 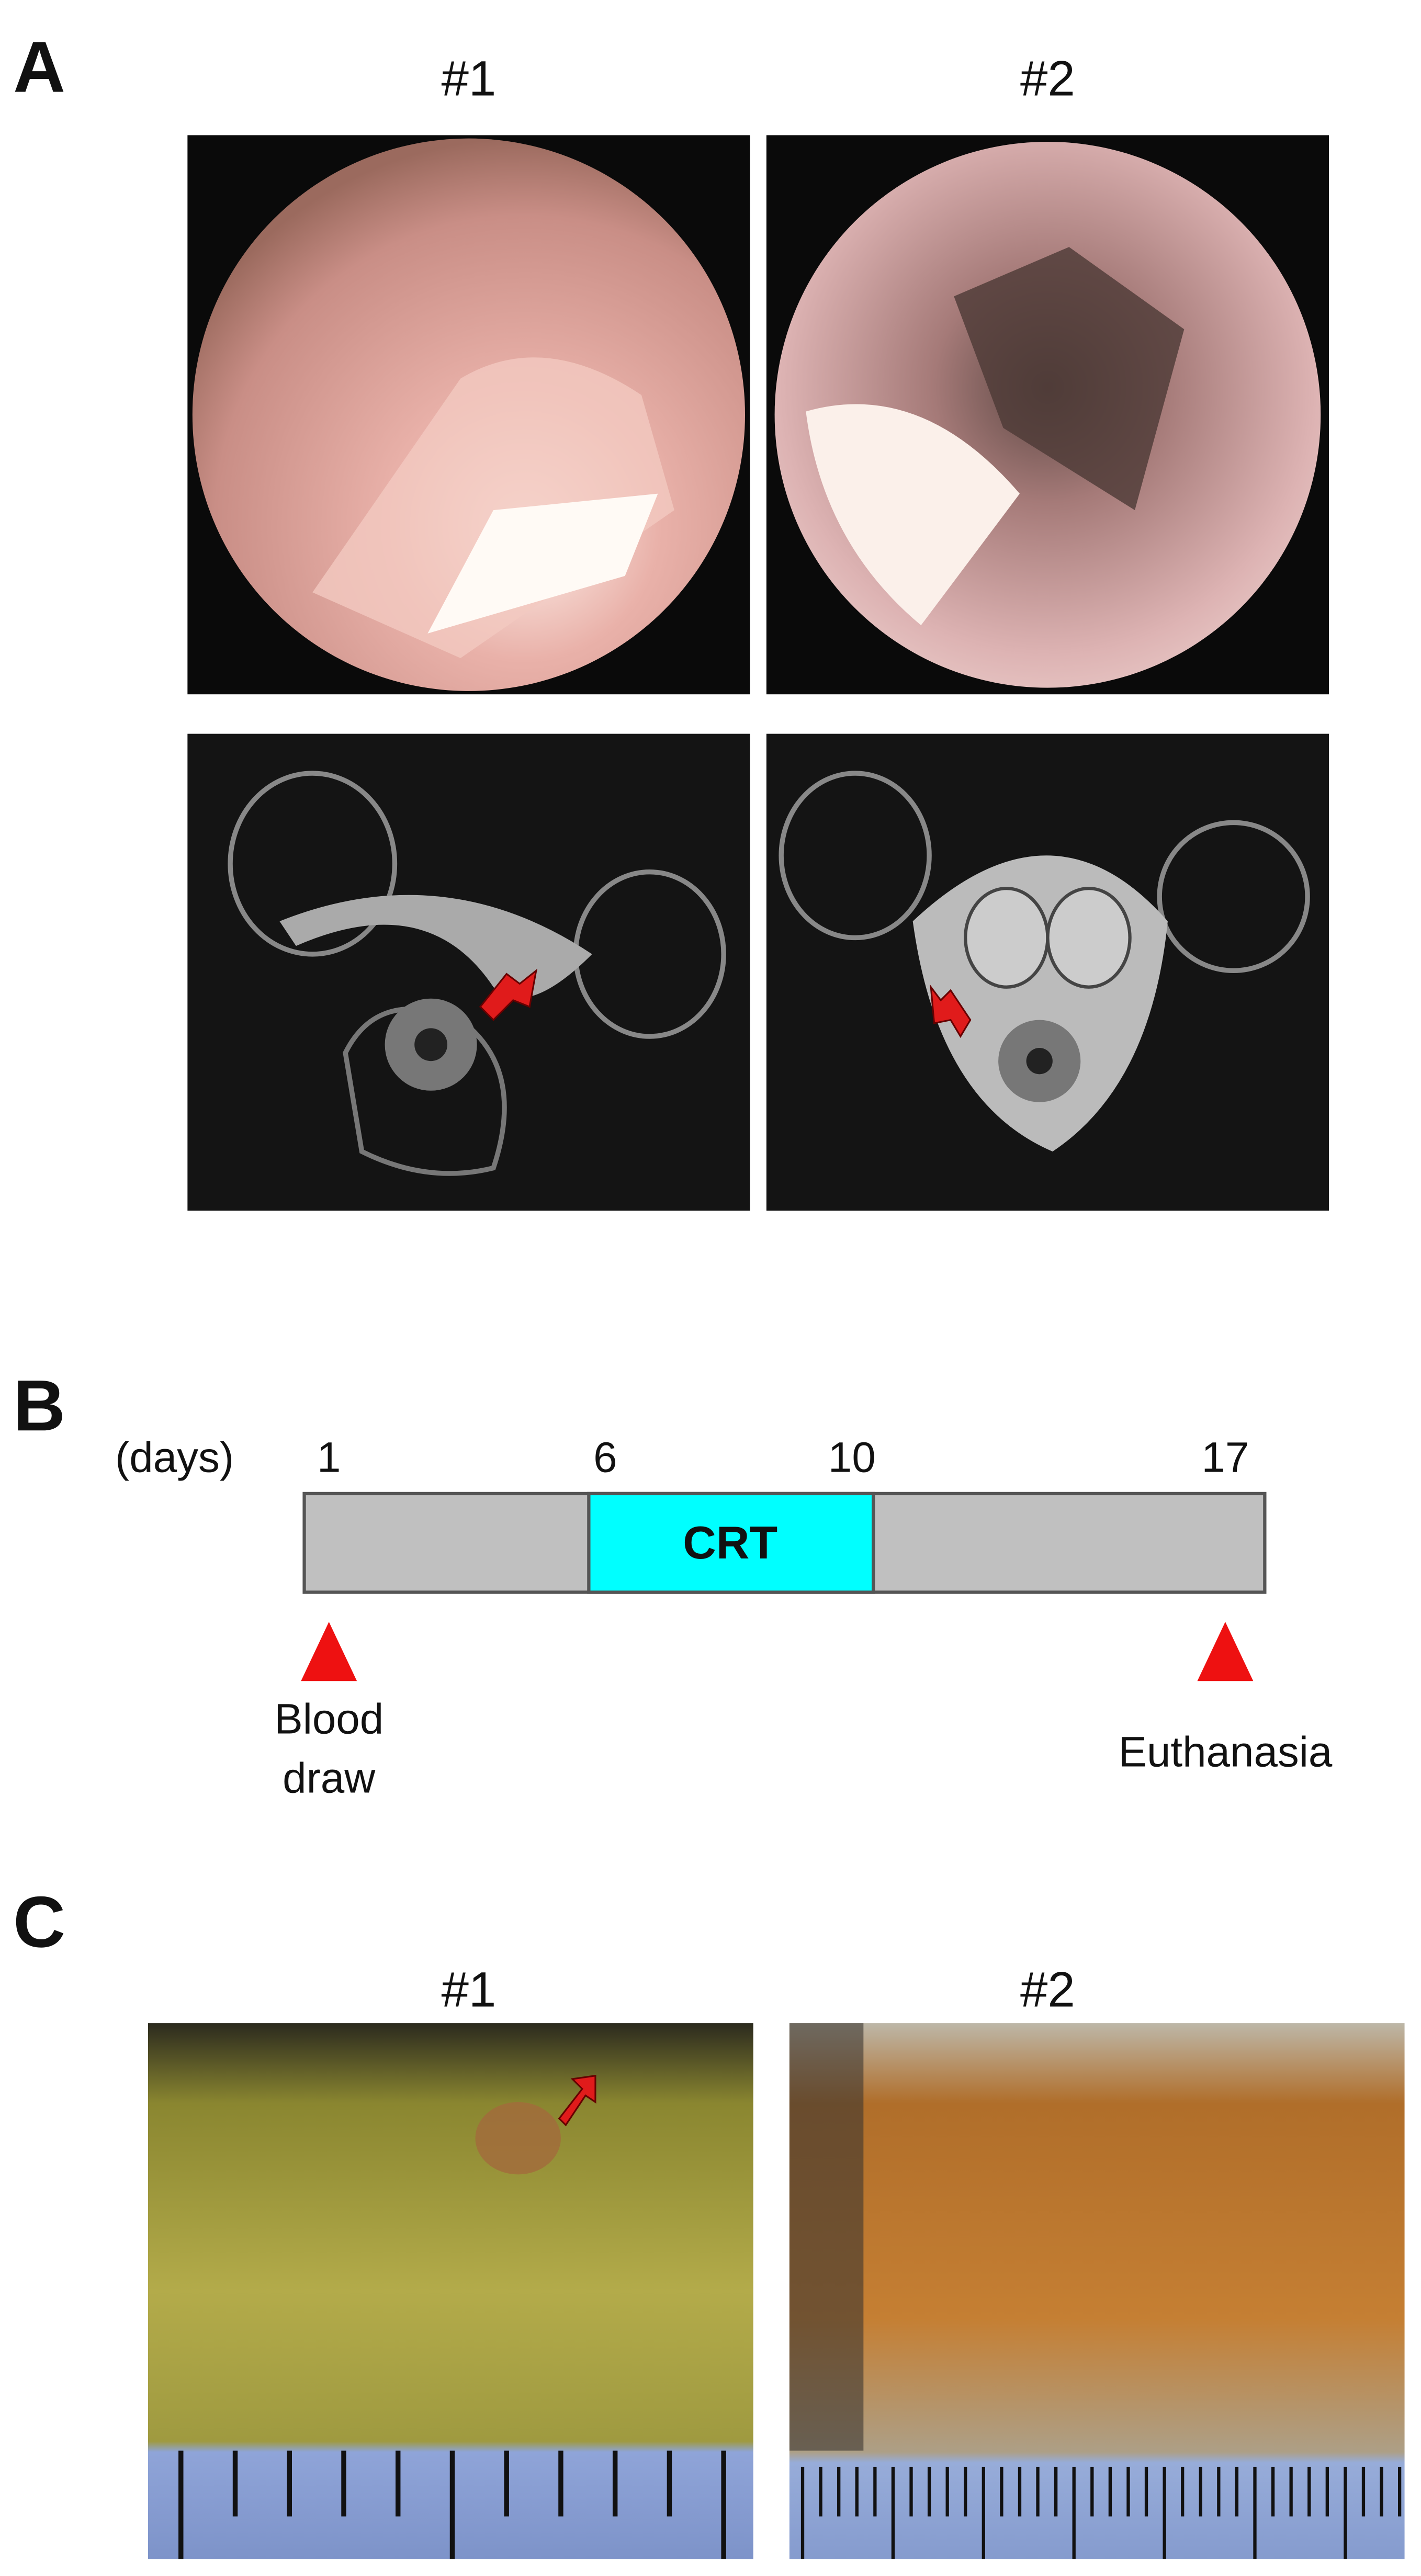 I want to click on treatment-label: CRT, so click(x=730, y=1543).